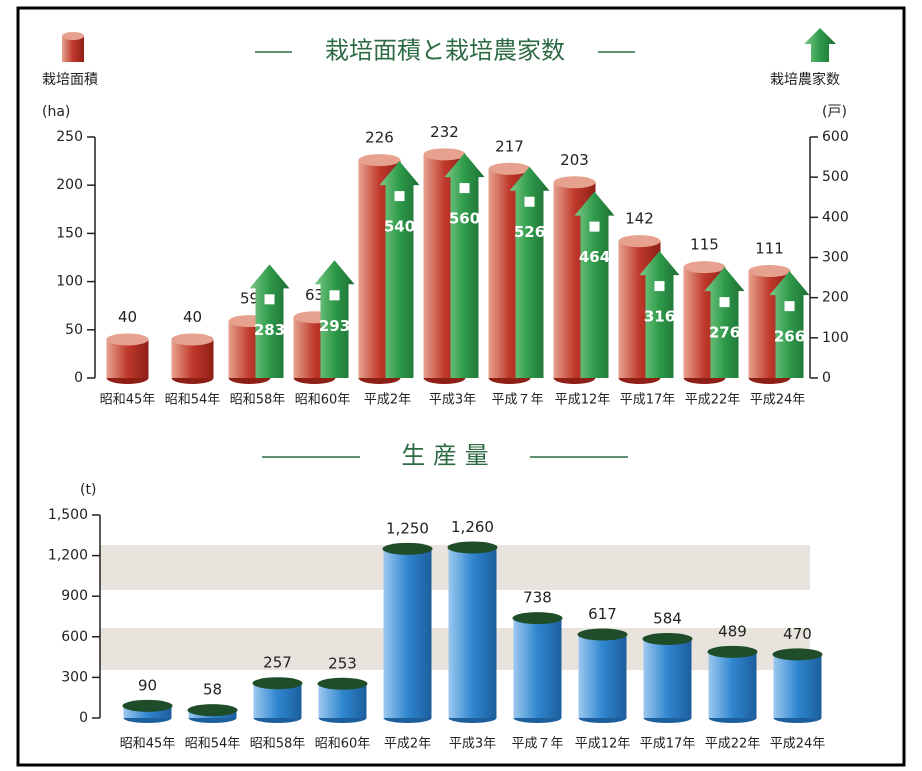  What do you see at coordinates (444, 132) in the screenshot?
I see `value-label: 232` at bounding box center [444, 132].